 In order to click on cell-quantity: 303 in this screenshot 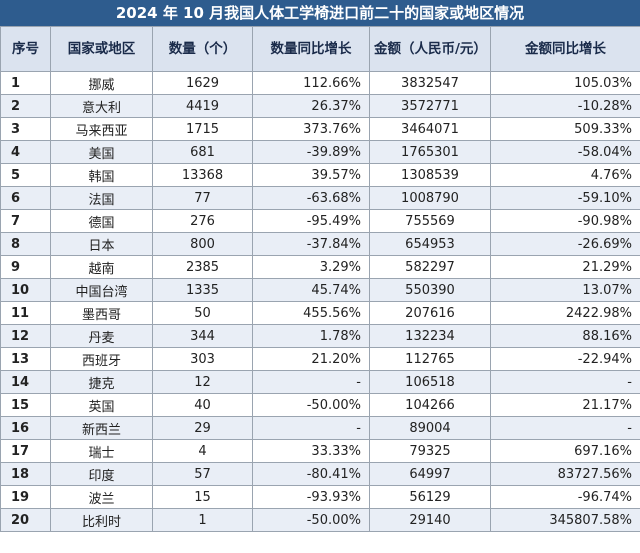, I will do `click(202, 359)`.